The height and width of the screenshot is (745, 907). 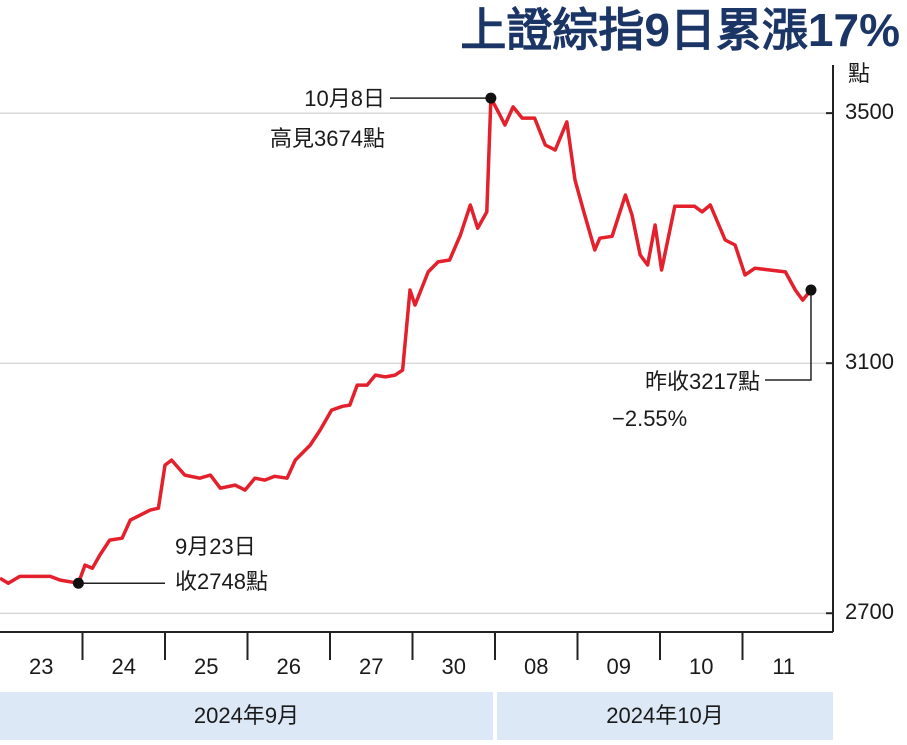 I want to click on x-tick-label: 25, so click(x=206, y=666).